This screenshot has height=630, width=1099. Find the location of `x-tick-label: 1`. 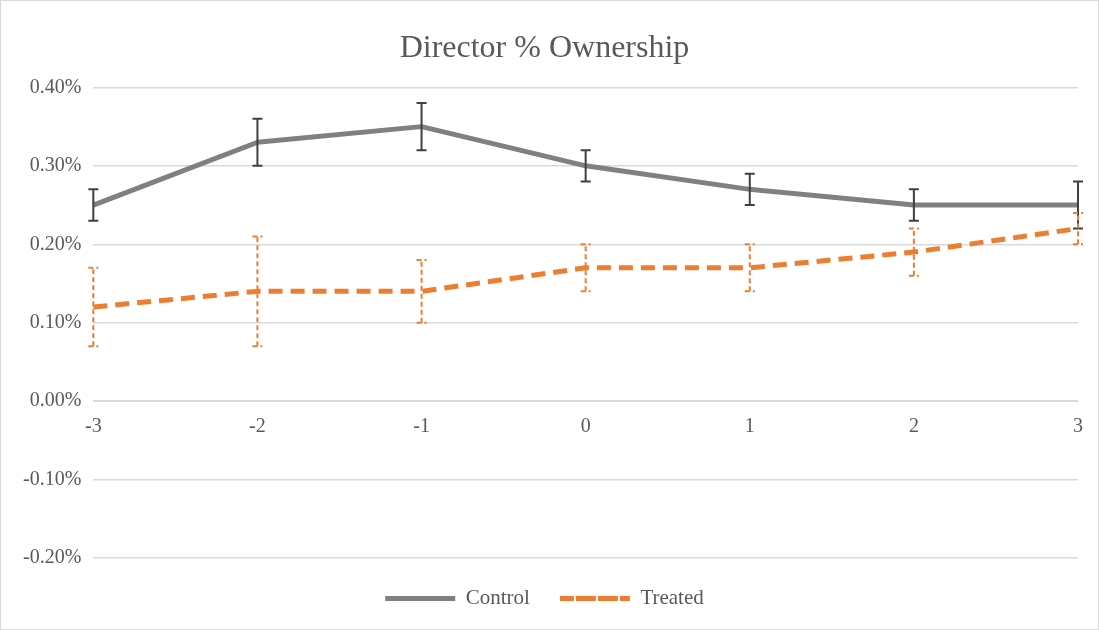

x-tick-label: 1 is located at coordinates (749, 425).